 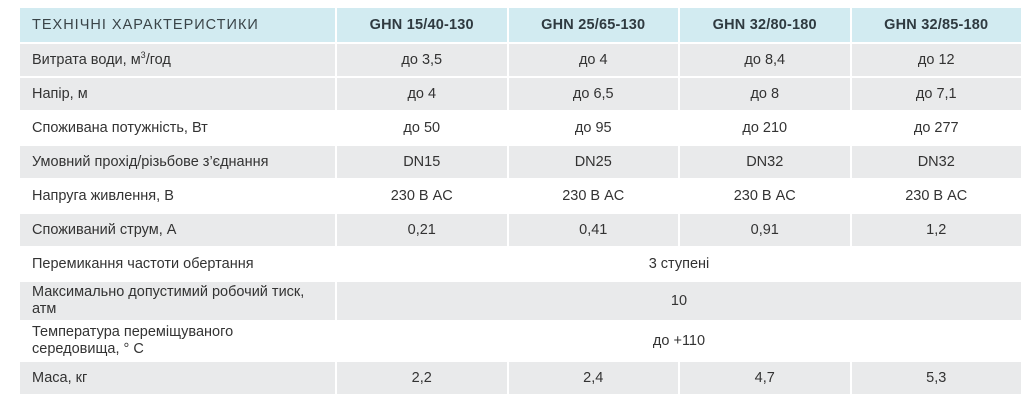 I want to click on table-cell: 0,21, so click(x=421, y=230).